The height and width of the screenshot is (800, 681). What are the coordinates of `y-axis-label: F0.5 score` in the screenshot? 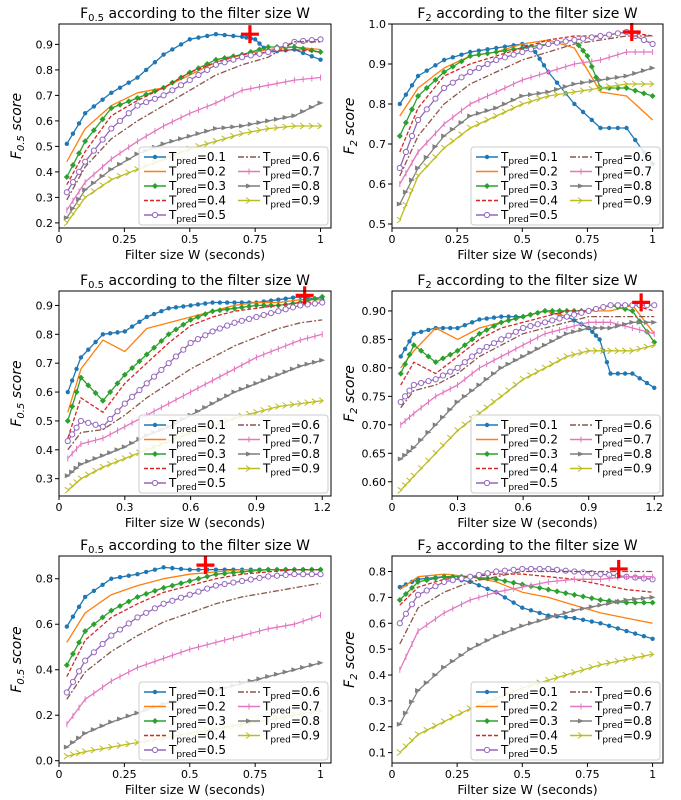 It's located at (18, 393).